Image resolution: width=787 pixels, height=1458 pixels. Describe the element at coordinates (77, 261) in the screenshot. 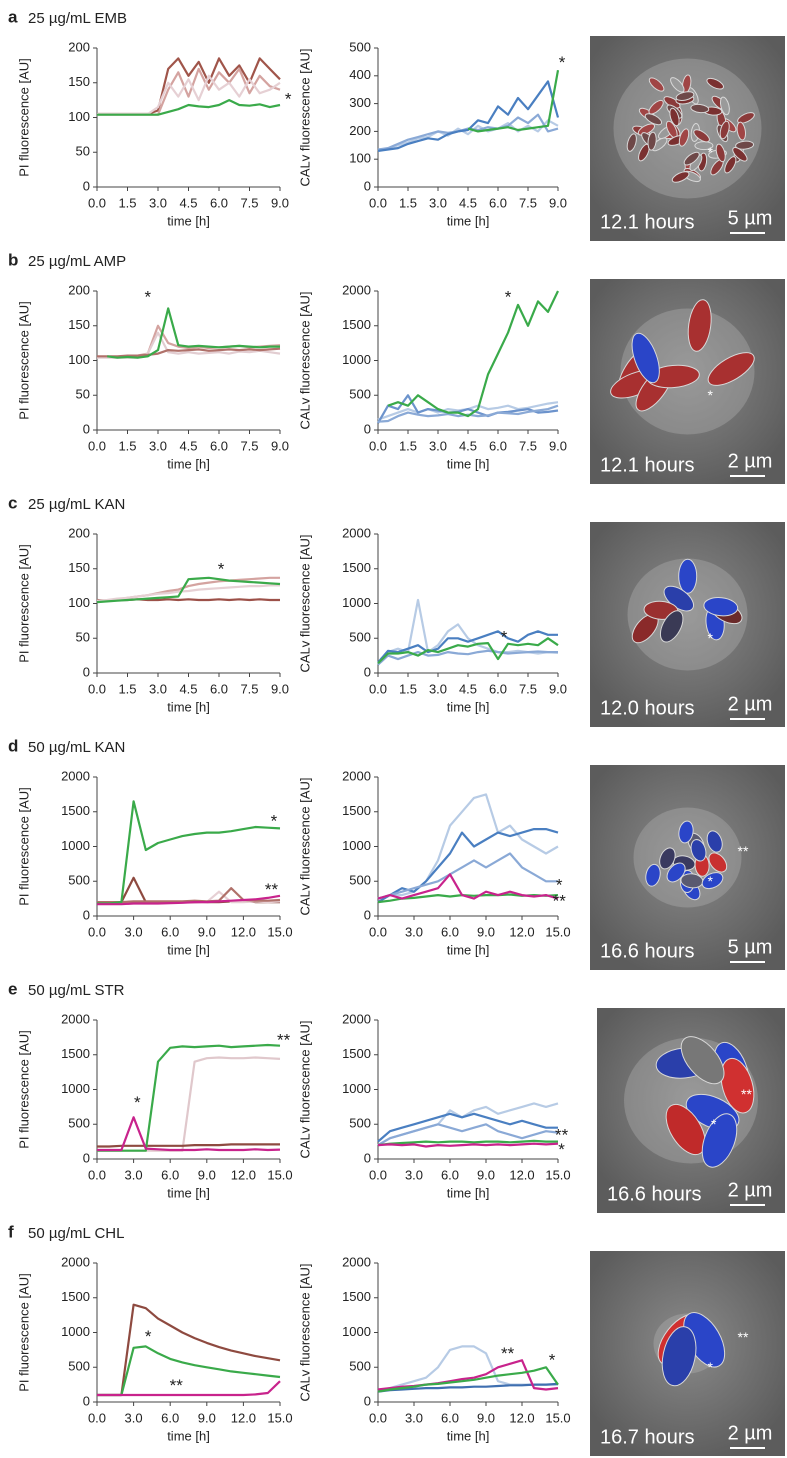

I see `panel-title: 25 µg/mL AMP` at that location.